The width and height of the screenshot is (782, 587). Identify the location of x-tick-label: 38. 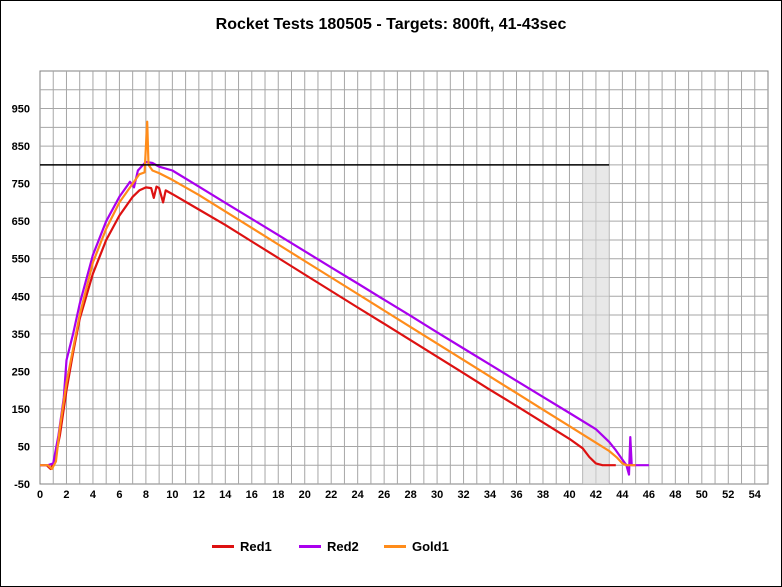
(543, 495).